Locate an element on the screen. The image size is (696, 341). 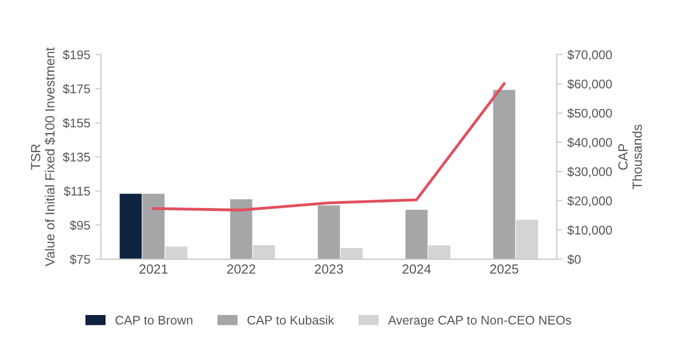
y-tick-label: $155 is located at coordinates (76, 123).